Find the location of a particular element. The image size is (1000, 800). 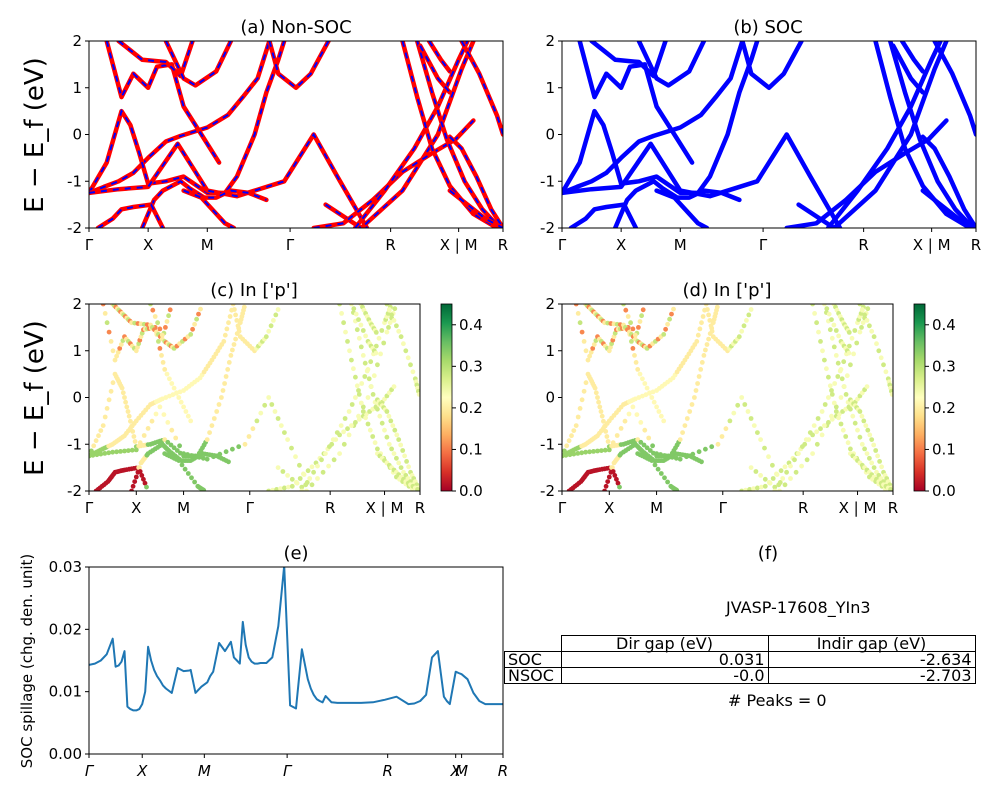

gap-table-col-indir: Indir gap (eV) is located at coordinates (871, 643).